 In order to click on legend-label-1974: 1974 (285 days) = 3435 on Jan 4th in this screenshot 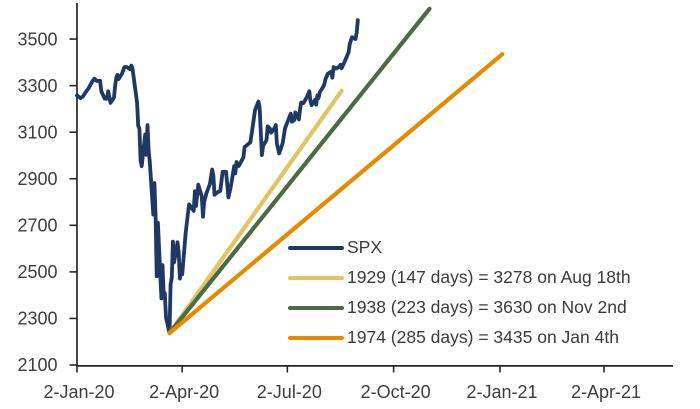, I will do `click(483, 337)`.